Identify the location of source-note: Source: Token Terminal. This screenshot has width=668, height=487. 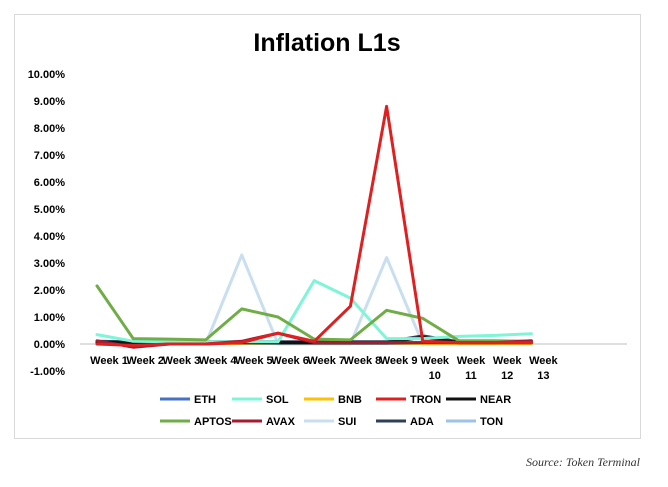
(583, 462).